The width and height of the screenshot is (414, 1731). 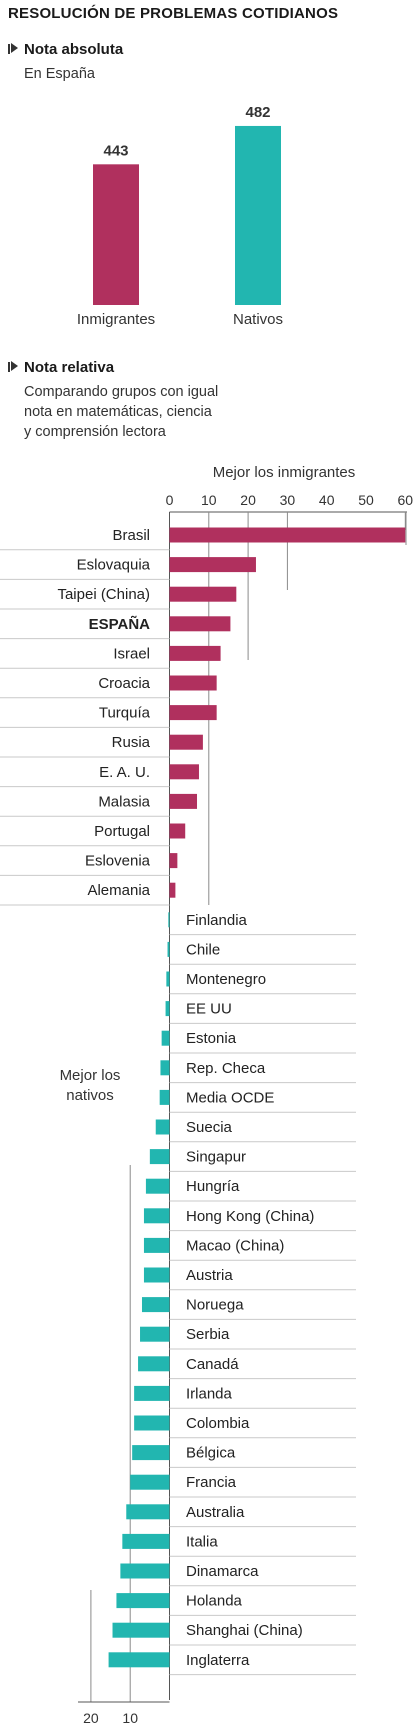 I want to click on subtitle-line: nota en matemáticas, ciencia, so click(x=118, y=412).